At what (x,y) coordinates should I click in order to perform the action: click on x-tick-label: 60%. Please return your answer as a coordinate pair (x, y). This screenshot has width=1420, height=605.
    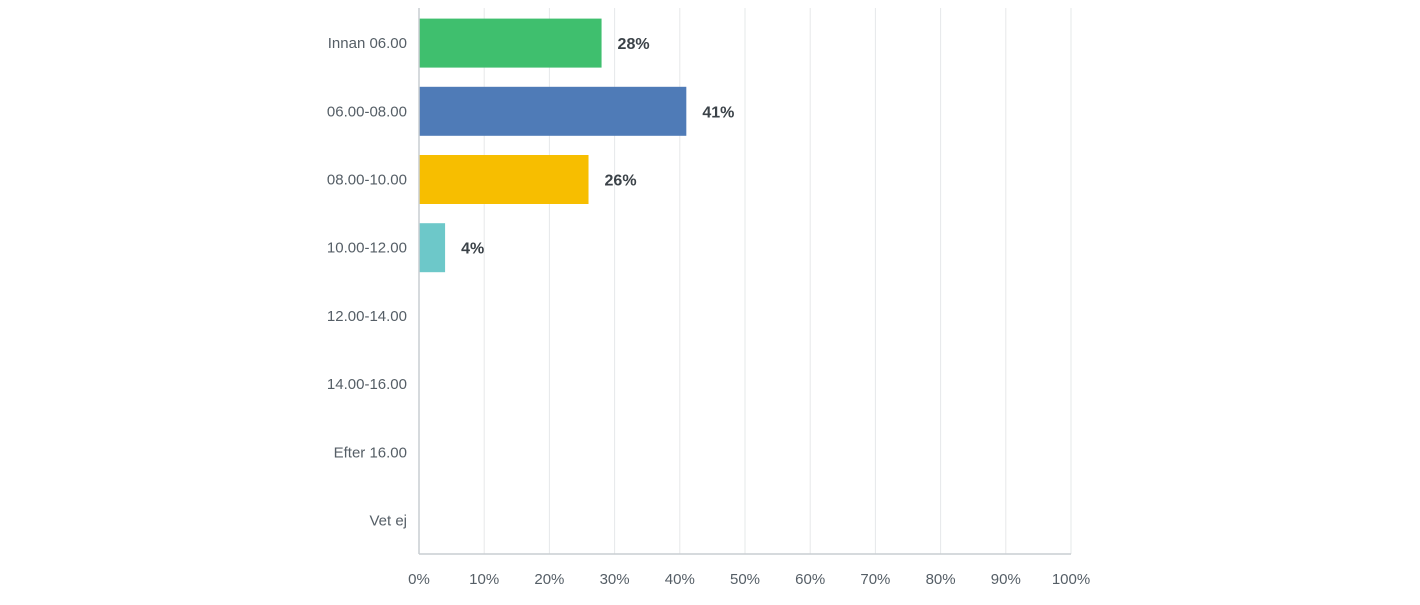
    Looking at the image, I should click on (810, 579).